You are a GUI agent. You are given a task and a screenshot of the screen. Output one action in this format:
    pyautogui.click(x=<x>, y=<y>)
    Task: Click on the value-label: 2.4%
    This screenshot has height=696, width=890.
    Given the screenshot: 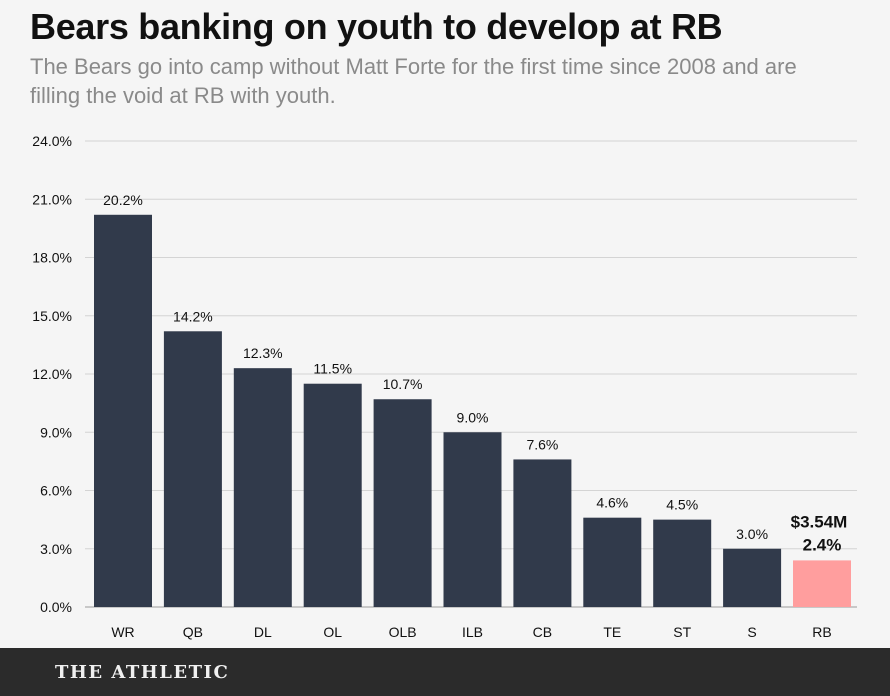 What is the action you would take?
    pyautogui.click(x=822, y=544)
    